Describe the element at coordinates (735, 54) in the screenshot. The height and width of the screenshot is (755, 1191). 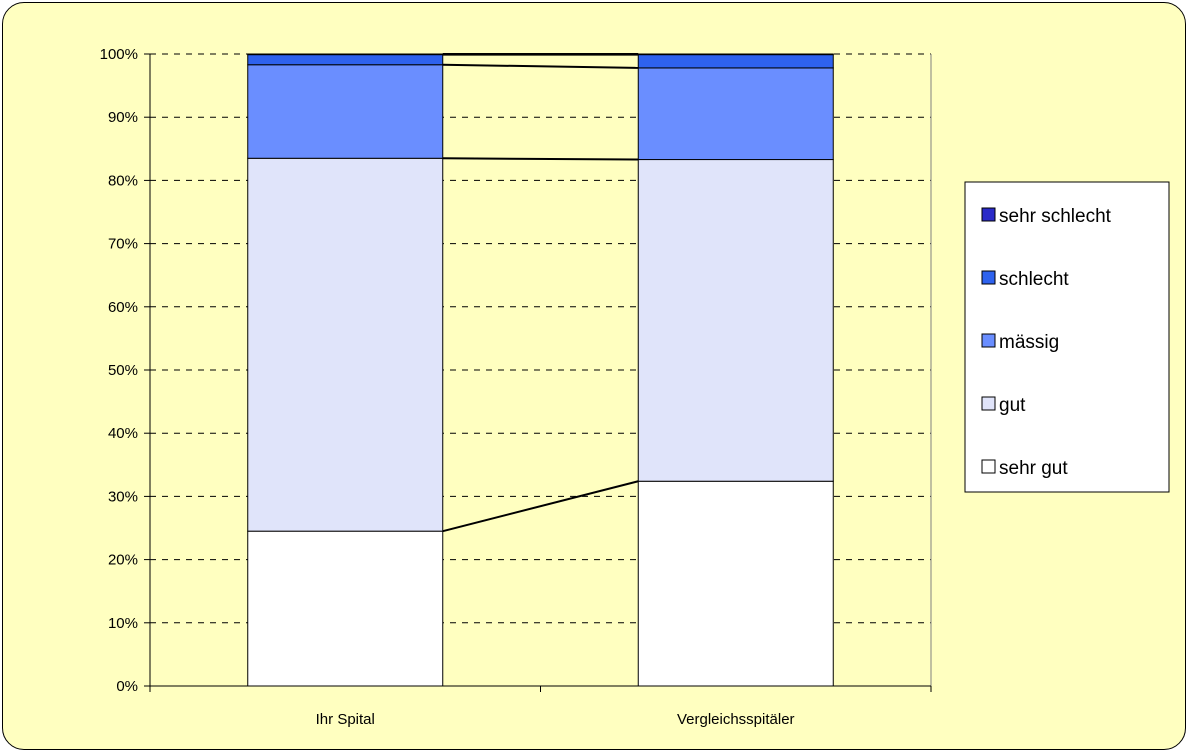
I see `bar-segment-sehr-schlecht-vergleichsspitaler` at that location.